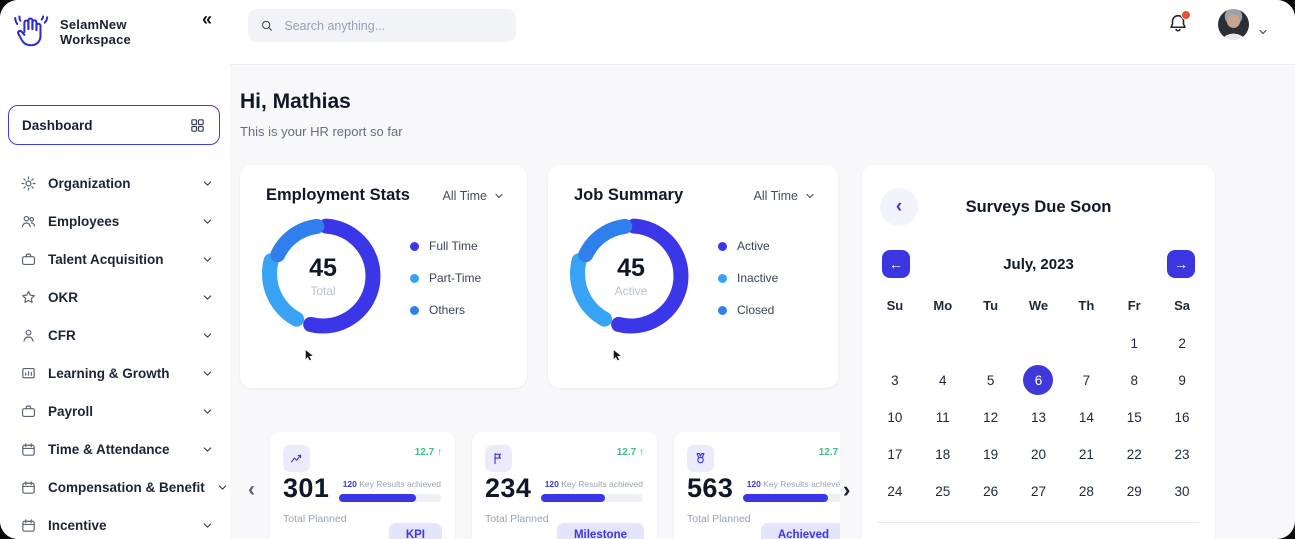 The width and height of the screenshot is (1295, 539). I want to click on sidebar-item-dashboard: Dashboard, so click(114, 125).